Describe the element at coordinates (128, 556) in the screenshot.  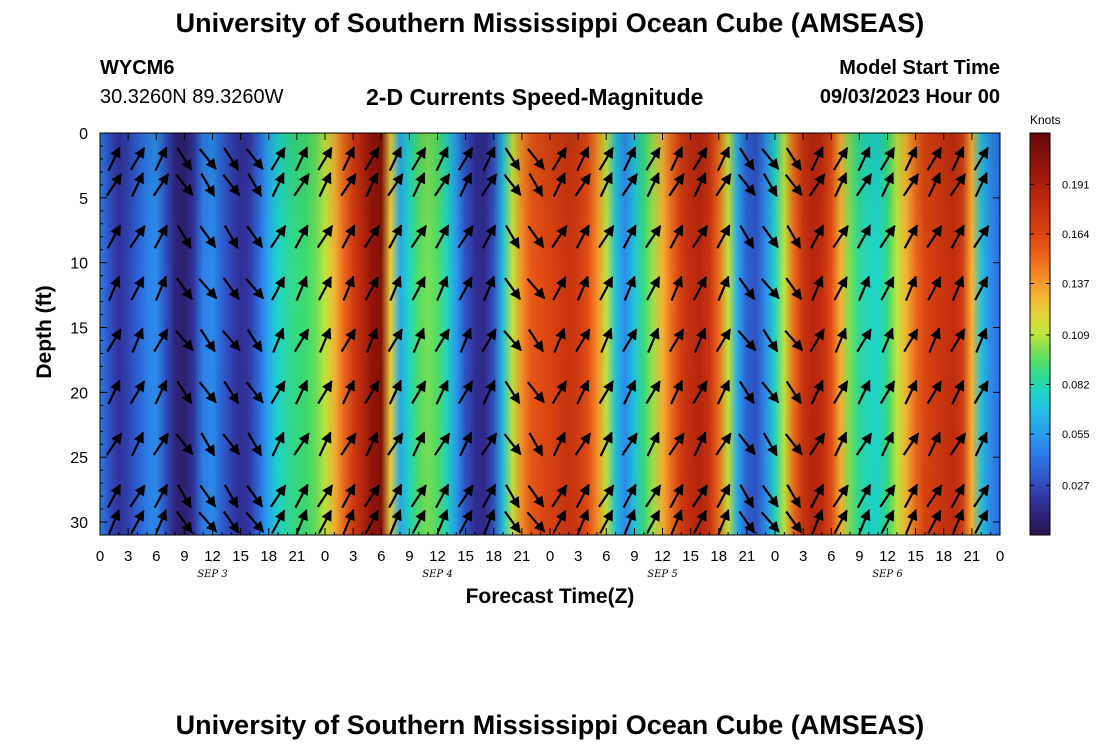
I see `x-tick-label: 3` at that location.